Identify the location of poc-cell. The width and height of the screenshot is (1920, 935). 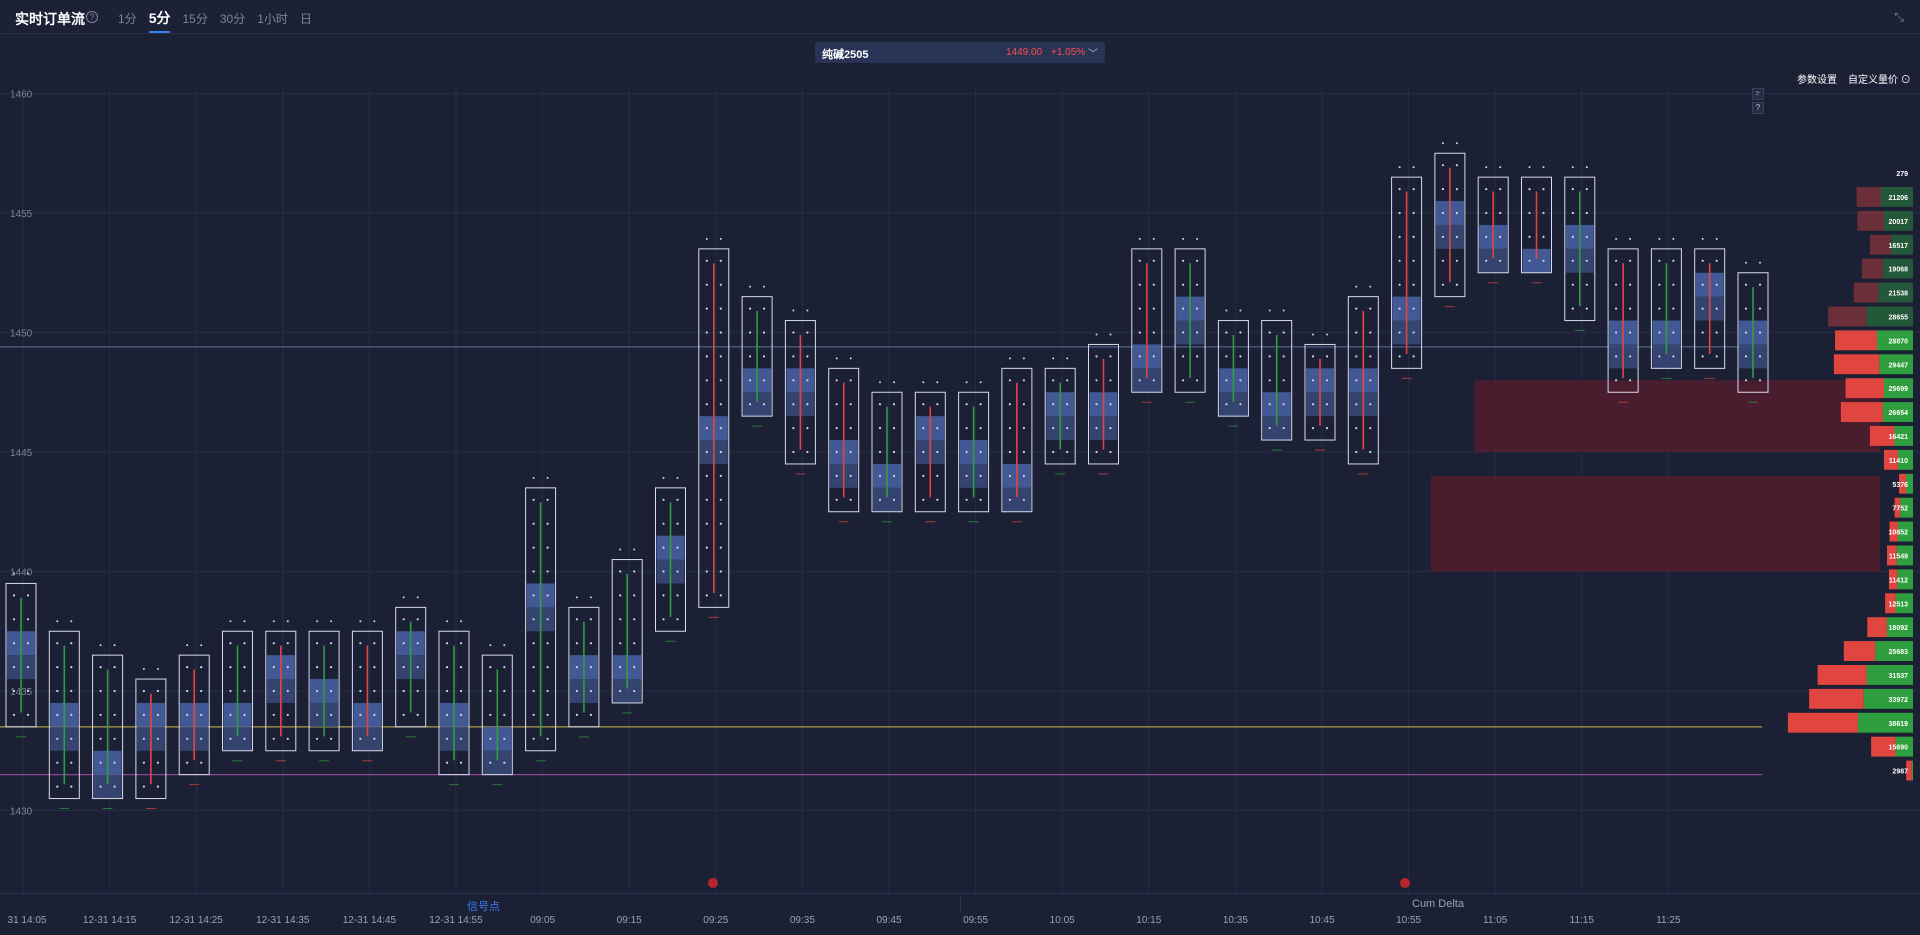
(107, 786).